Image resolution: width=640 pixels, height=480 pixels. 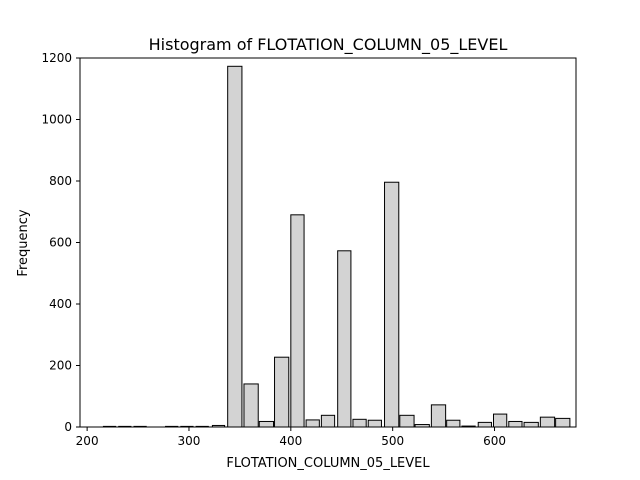 What do you see at coordinates (56, 58) in the screenshot?
I see `y-tick-label: 1200` at bounding box center [56, 58].